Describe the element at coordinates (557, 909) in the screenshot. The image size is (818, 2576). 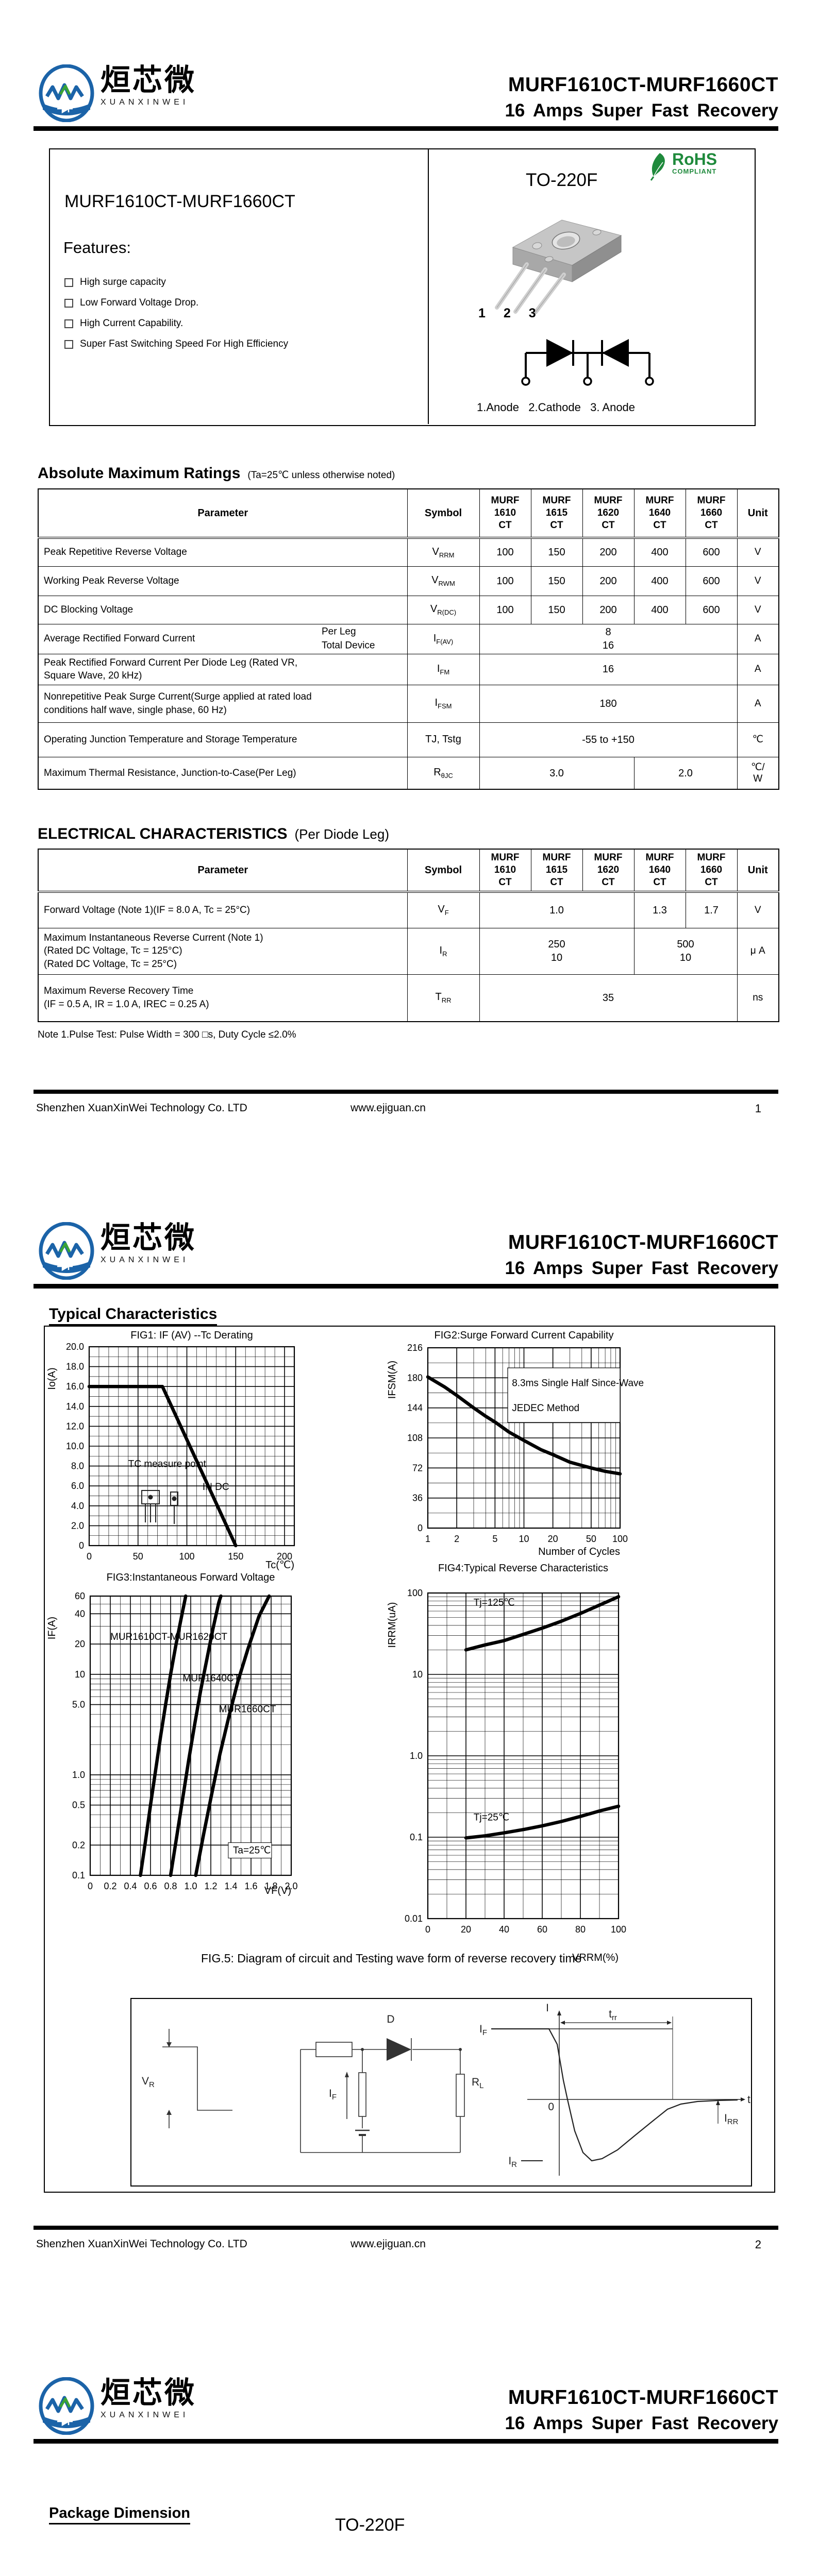
I see `value-cell: 1.0` at that location.